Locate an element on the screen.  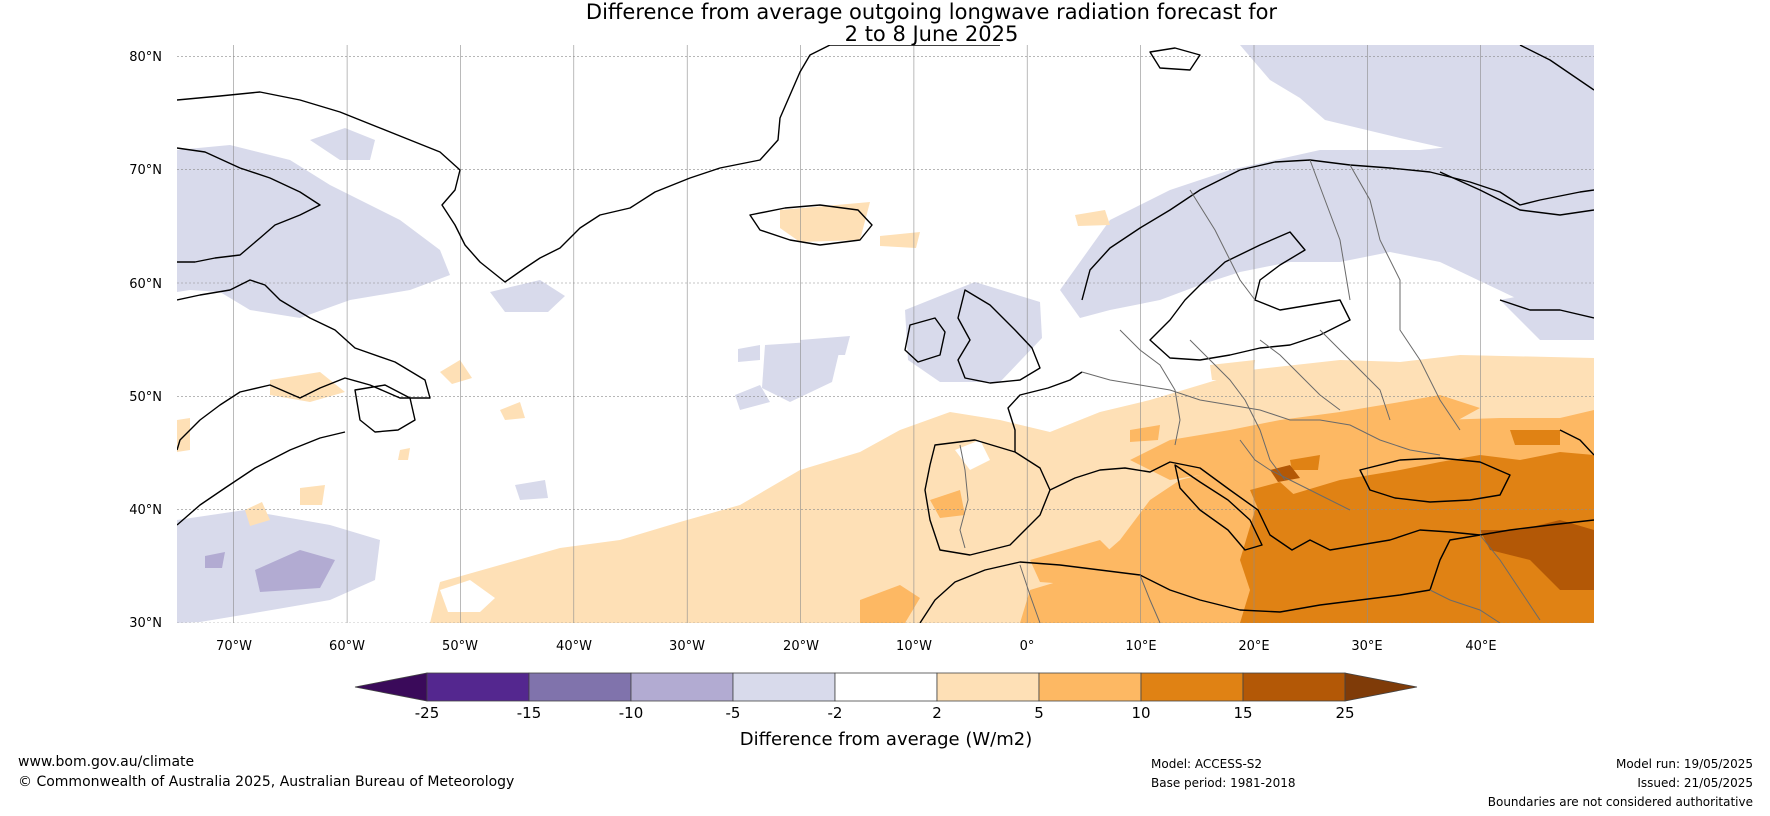
coastline-russia-north is located at coordinates (1546, 309).